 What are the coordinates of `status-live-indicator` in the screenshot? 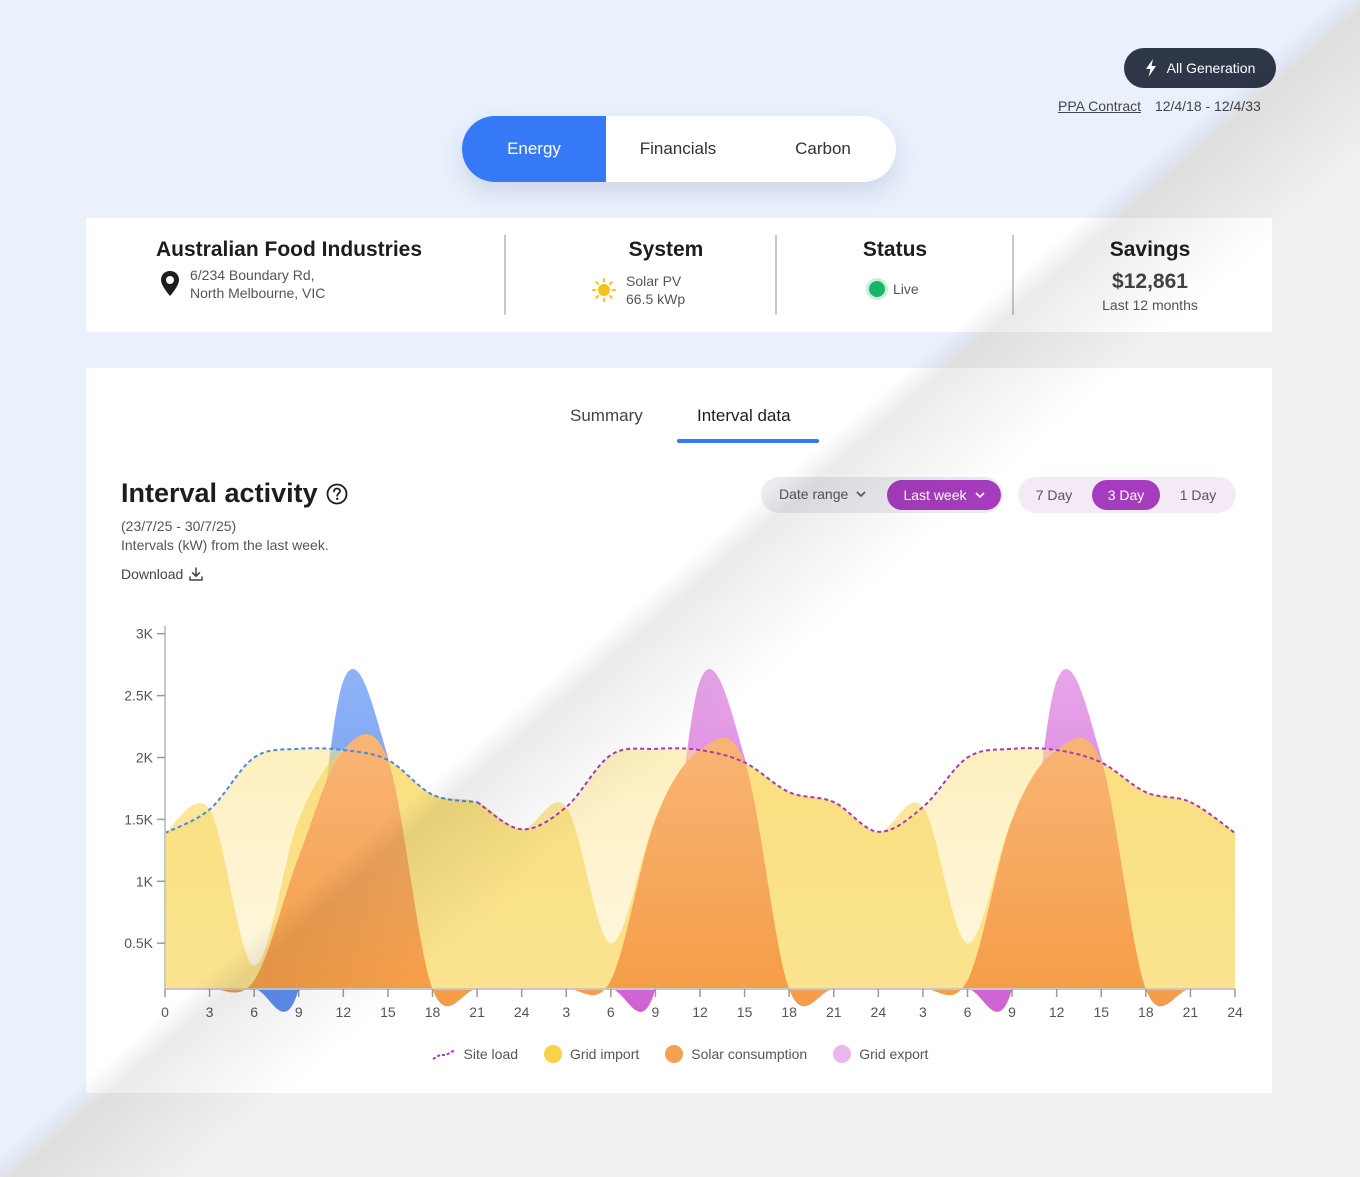 It's located at (877, 289).